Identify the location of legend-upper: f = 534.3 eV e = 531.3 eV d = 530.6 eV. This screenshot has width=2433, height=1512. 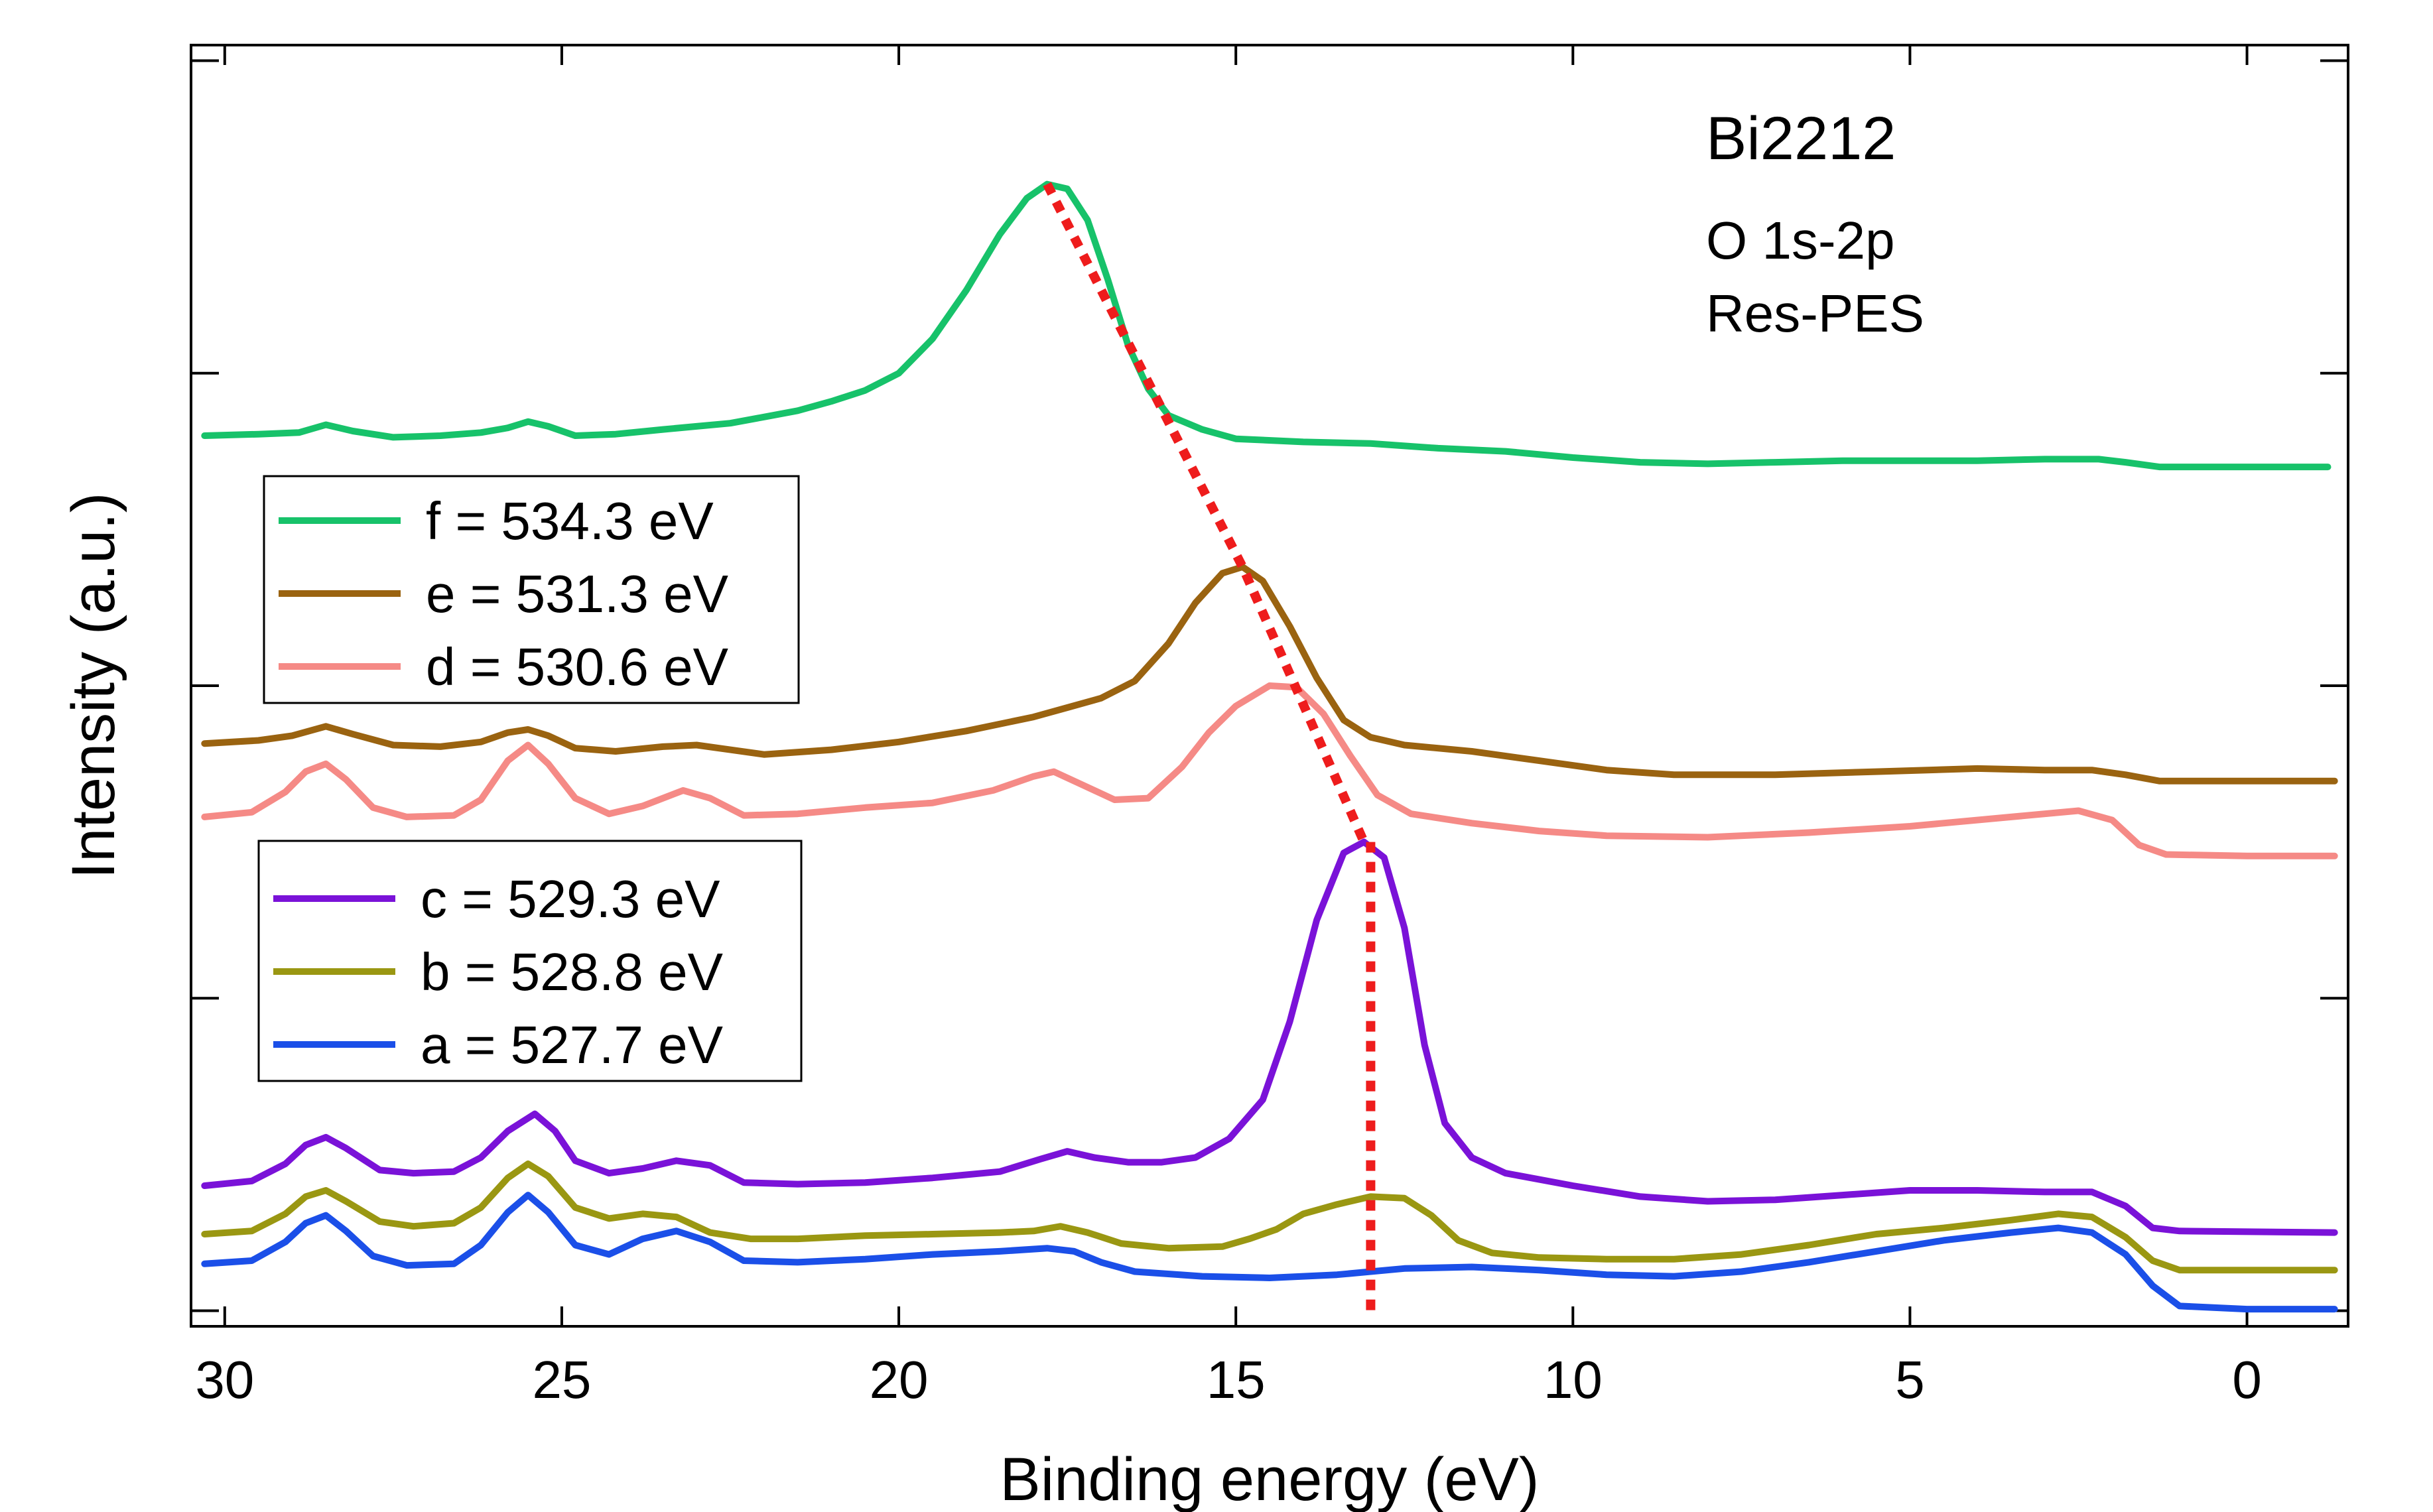
(531, 589).